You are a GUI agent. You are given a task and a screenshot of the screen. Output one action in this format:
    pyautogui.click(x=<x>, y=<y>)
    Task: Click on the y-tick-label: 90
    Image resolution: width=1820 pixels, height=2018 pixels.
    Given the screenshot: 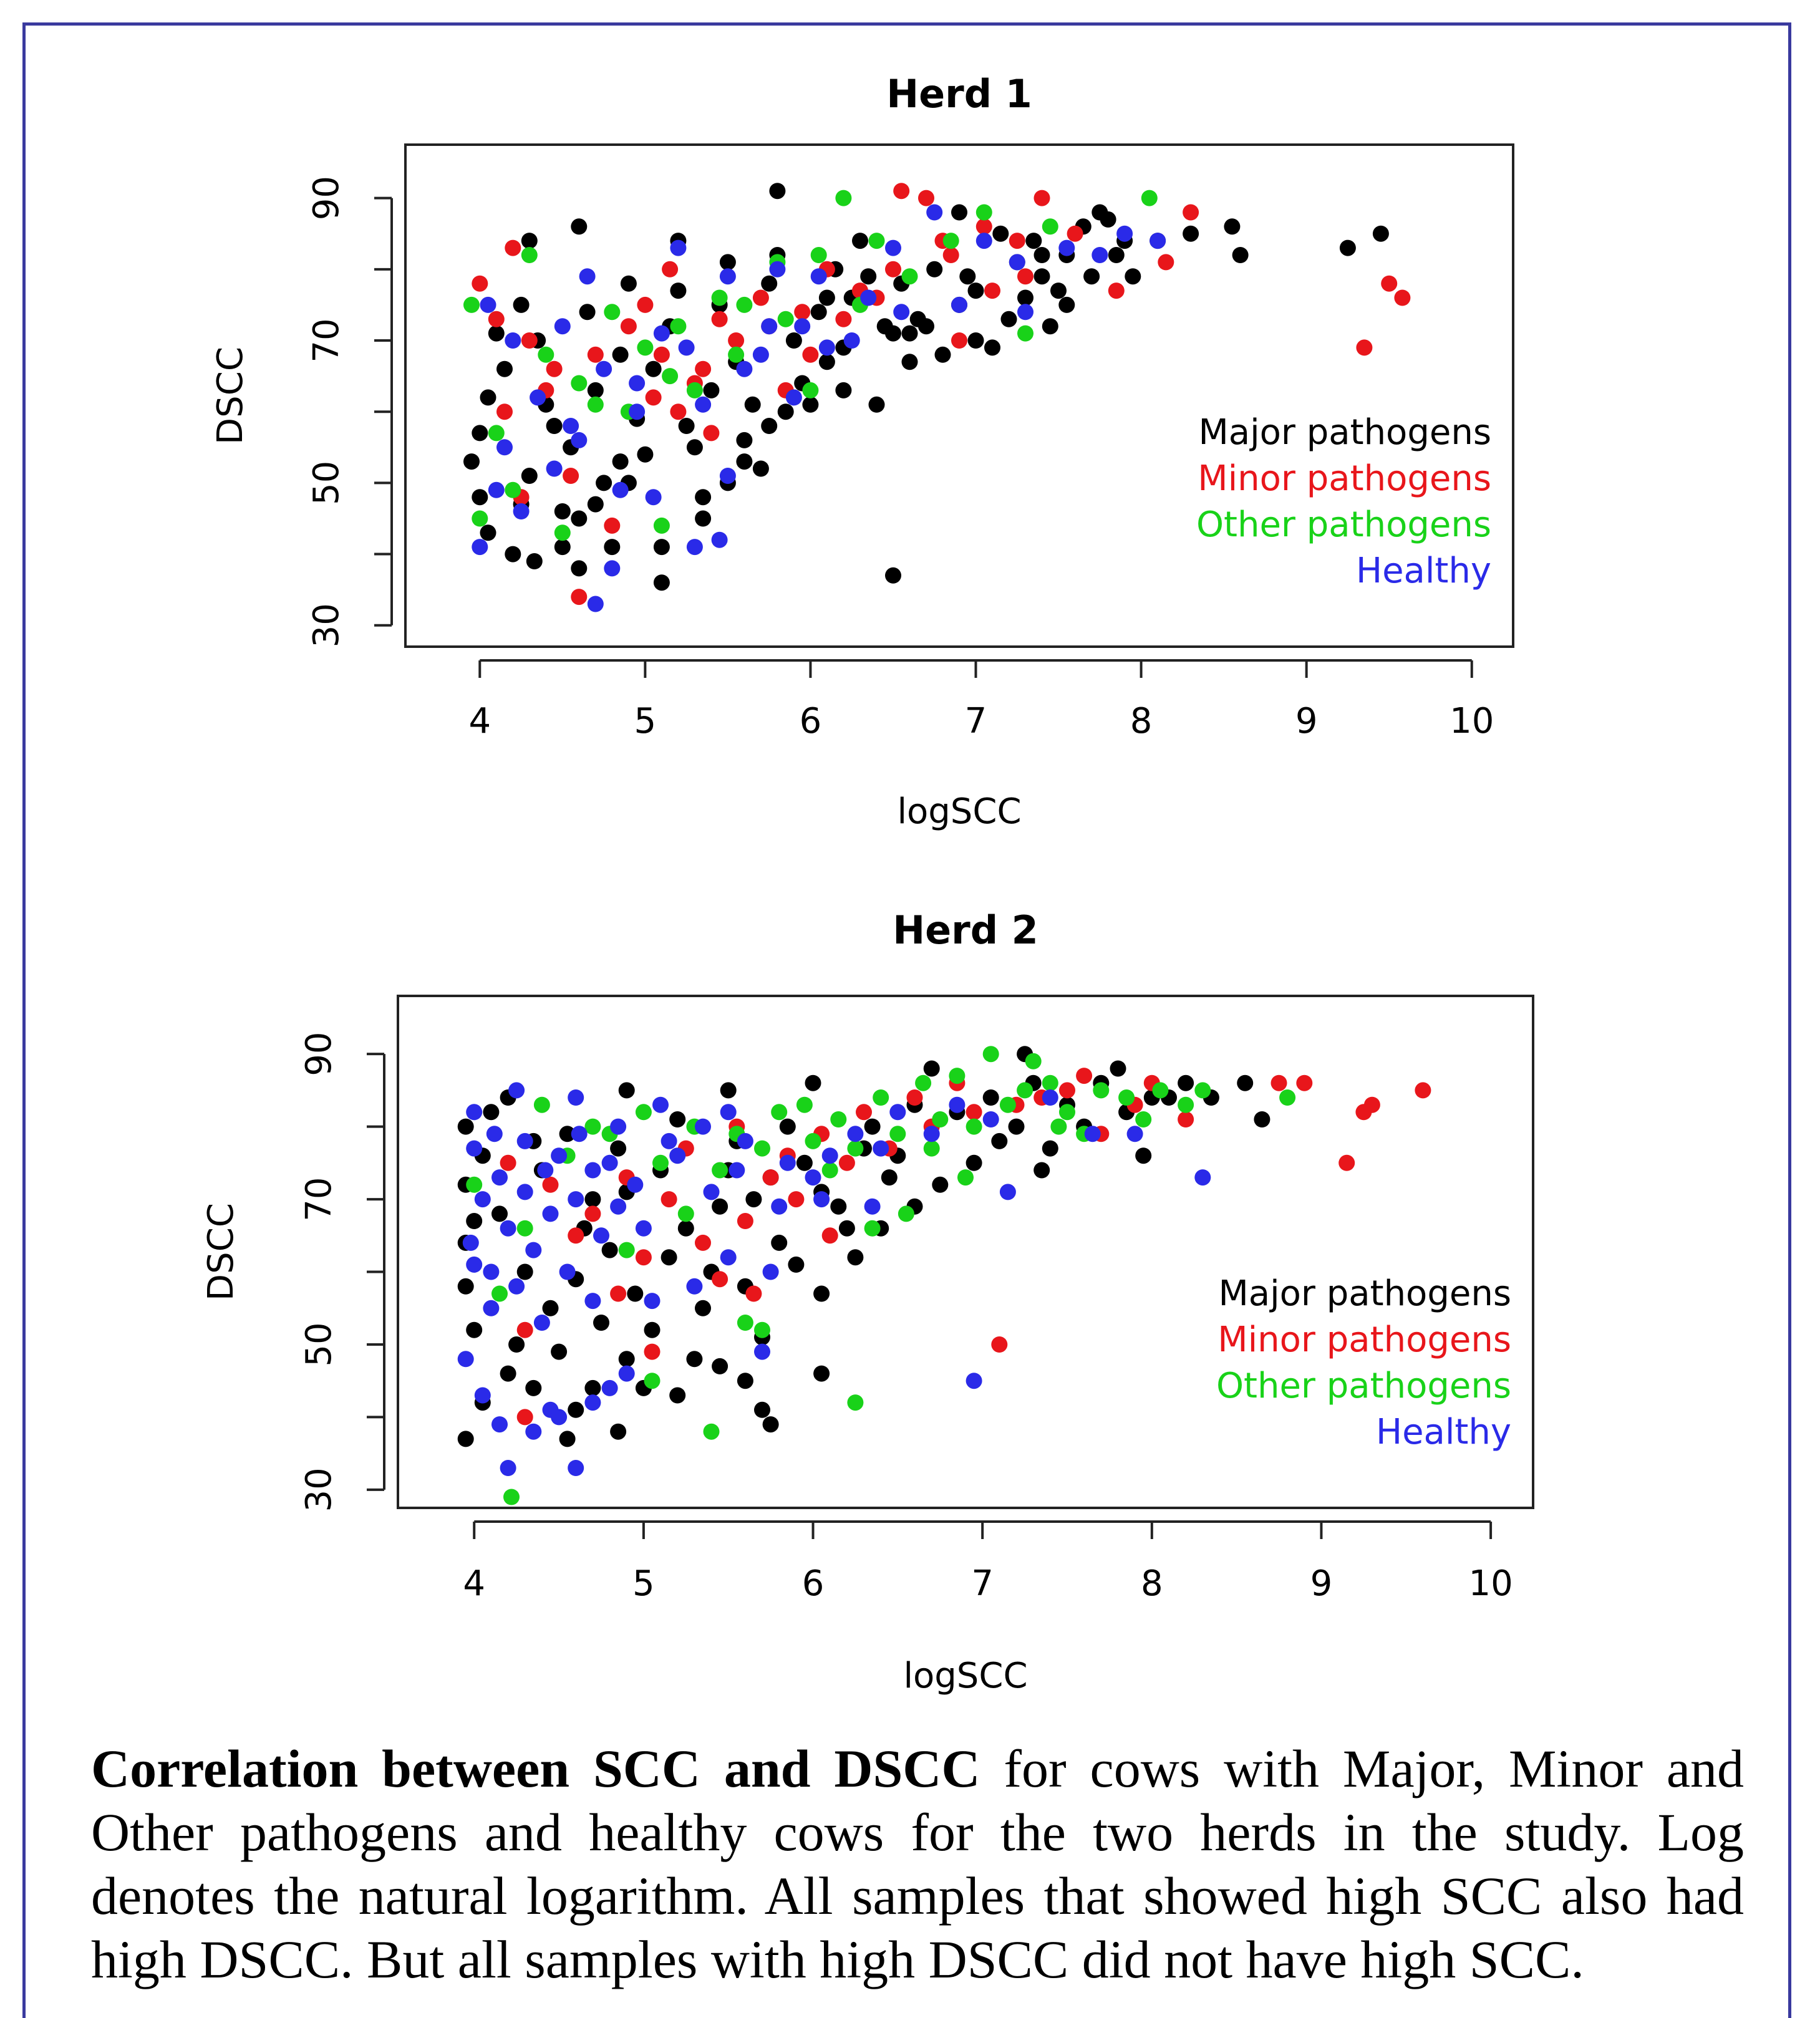 What is the action you would take?
    pyautogui.click(x=319, y=1054)
    